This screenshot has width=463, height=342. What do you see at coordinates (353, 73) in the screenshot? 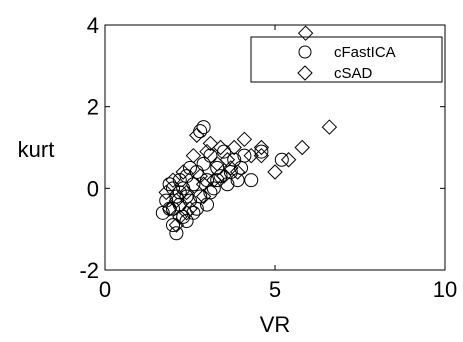
I see `legend-label-series-2: cSAD` at bounding box center [353, 73].